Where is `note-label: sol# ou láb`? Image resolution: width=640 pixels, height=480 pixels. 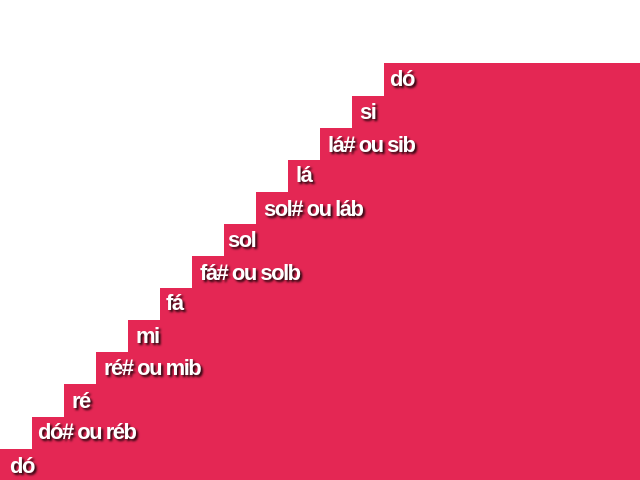 note-label: sol# ou láb is located at coordinates (314, 208).